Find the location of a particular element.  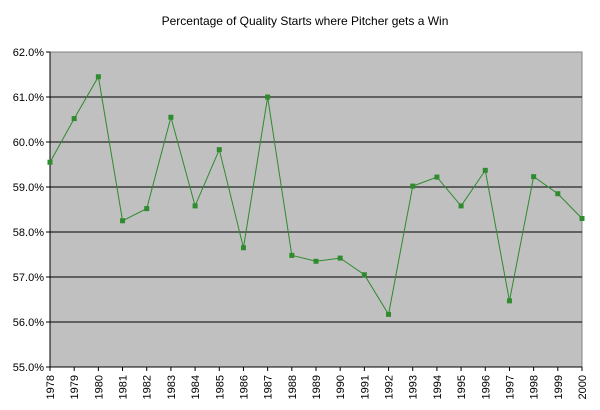

x-tick-label: 1993 is located at coordinates (414, 387).